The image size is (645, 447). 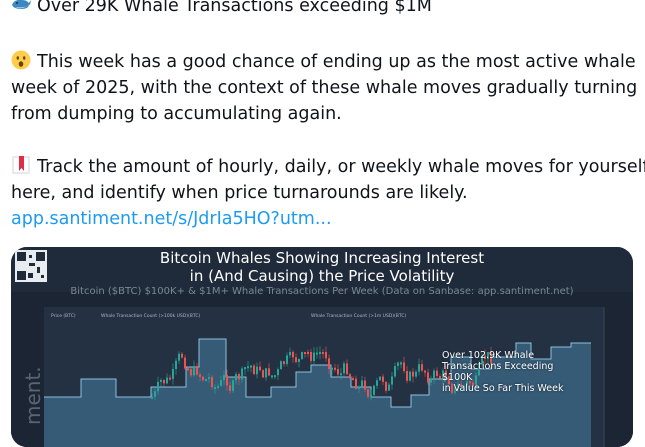 What do you see at coordinates (33, 395) in the screenshot?
I see `watermark: ment.` at bounding box center [33, 395].